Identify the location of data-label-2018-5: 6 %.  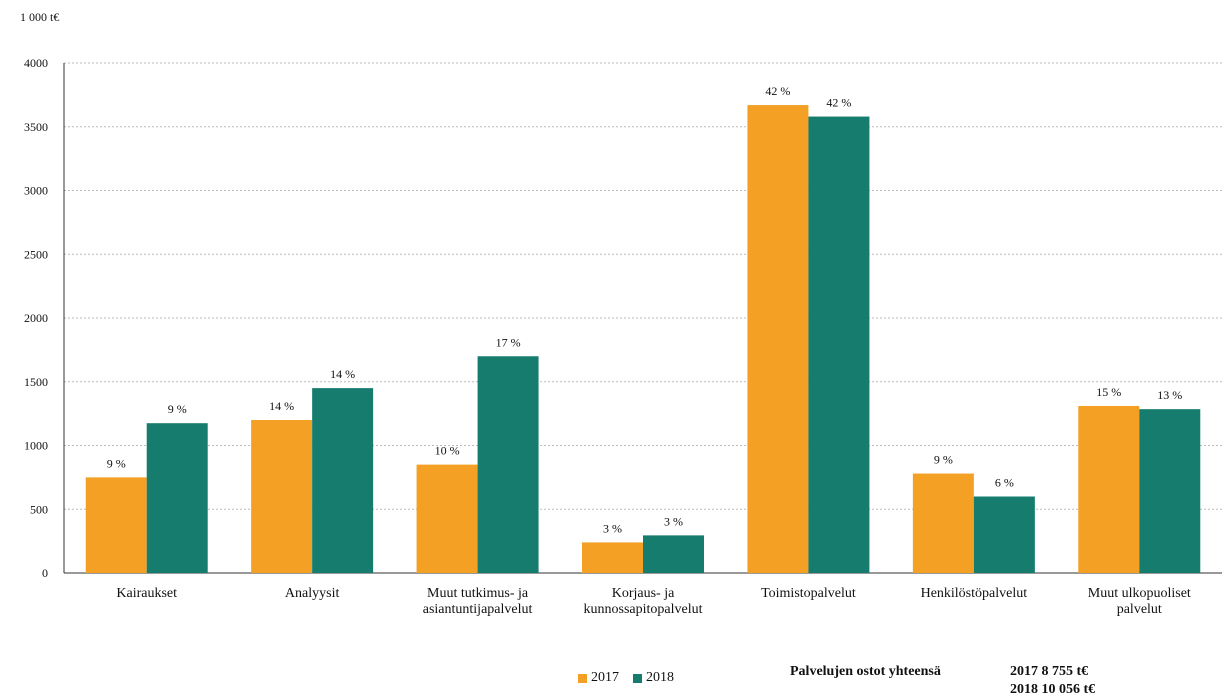
(1004, 483).